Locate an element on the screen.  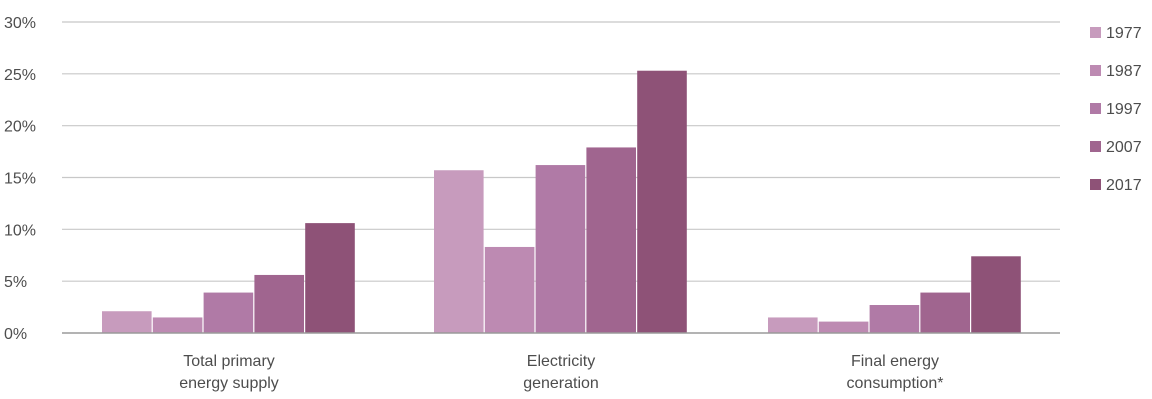
legend-swatch-1987 is located at coordinates (1095, 70).